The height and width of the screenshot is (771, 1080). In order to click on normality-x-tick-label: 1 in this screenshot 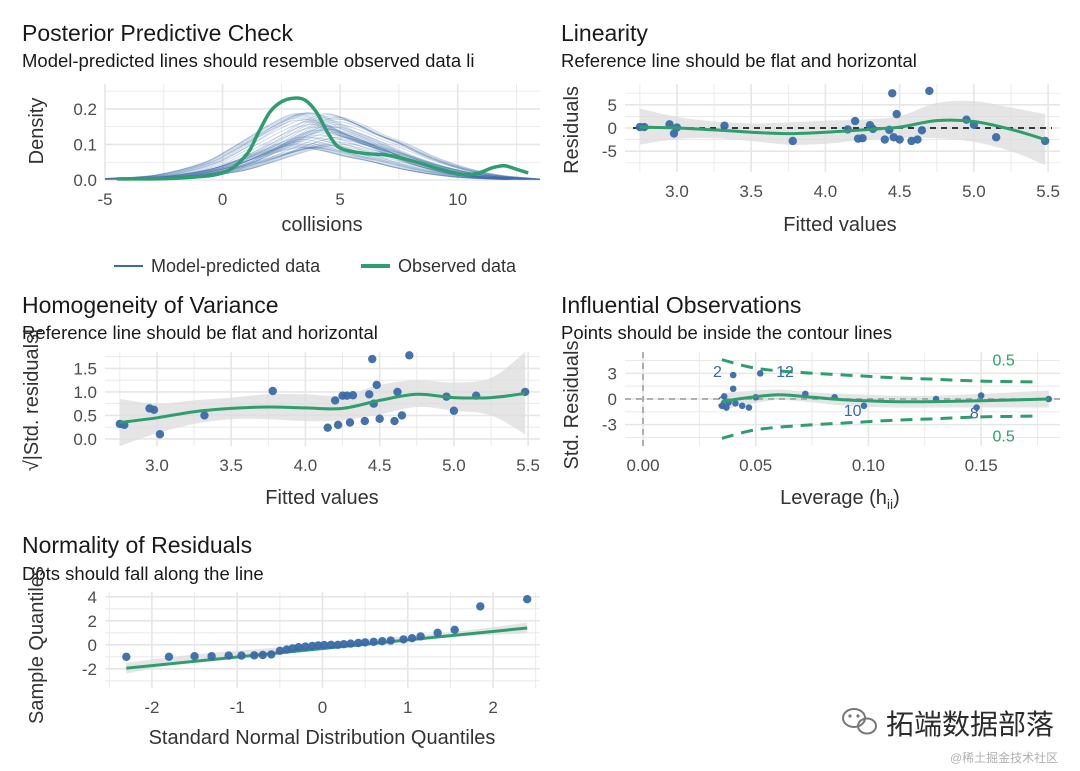, I will do `click(407, 707)`.